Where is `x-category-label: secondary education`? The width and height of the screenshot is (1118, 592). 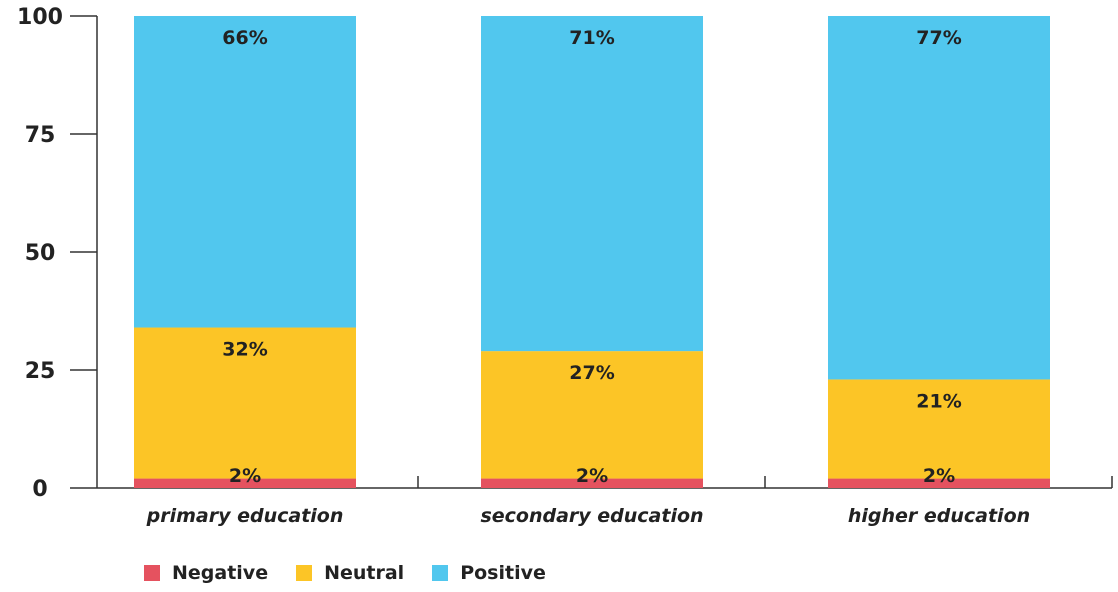
x-category-label: secondary education is located at coordinates (591, 516).